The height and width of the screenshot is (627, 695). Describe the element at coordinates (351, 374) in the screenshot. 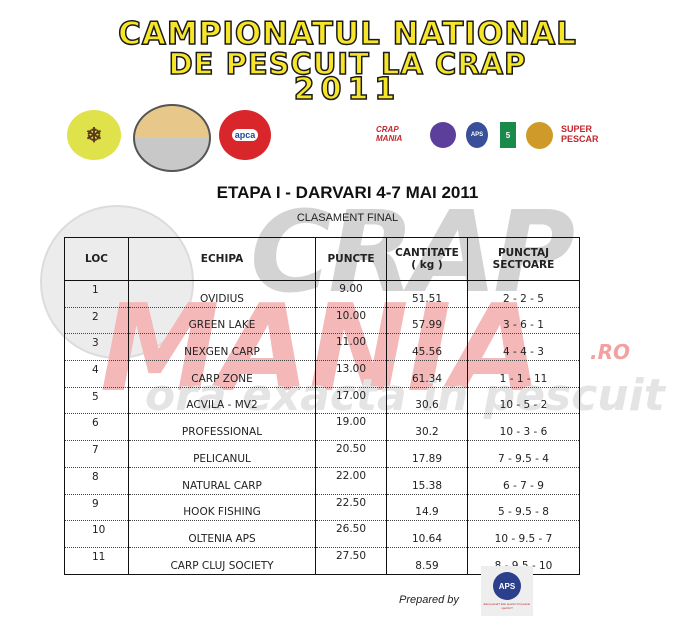

I see `cell-puncte: 13.00` at that location.